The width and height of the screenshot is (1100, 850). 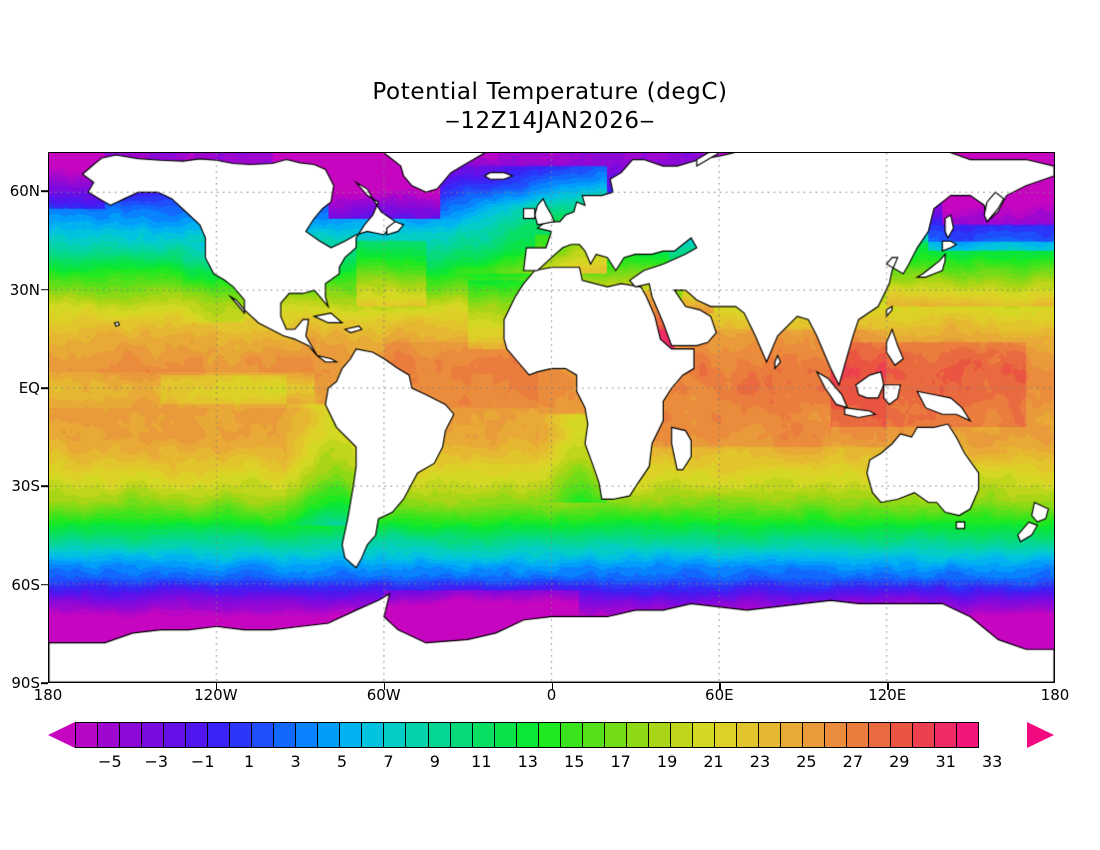 What do you see at coordinates (574, 761) in the screenshot?
I see `colorbar-tick-label: 15` at bounding box center [574, 761].